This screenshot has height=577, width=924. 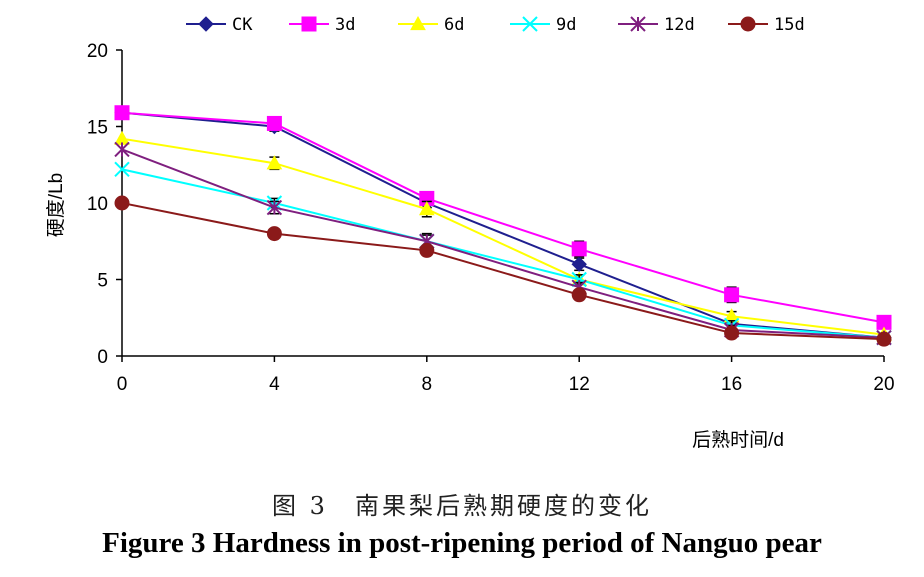 I want to click on y-tick-label: 15, so click(x=97, y=128).